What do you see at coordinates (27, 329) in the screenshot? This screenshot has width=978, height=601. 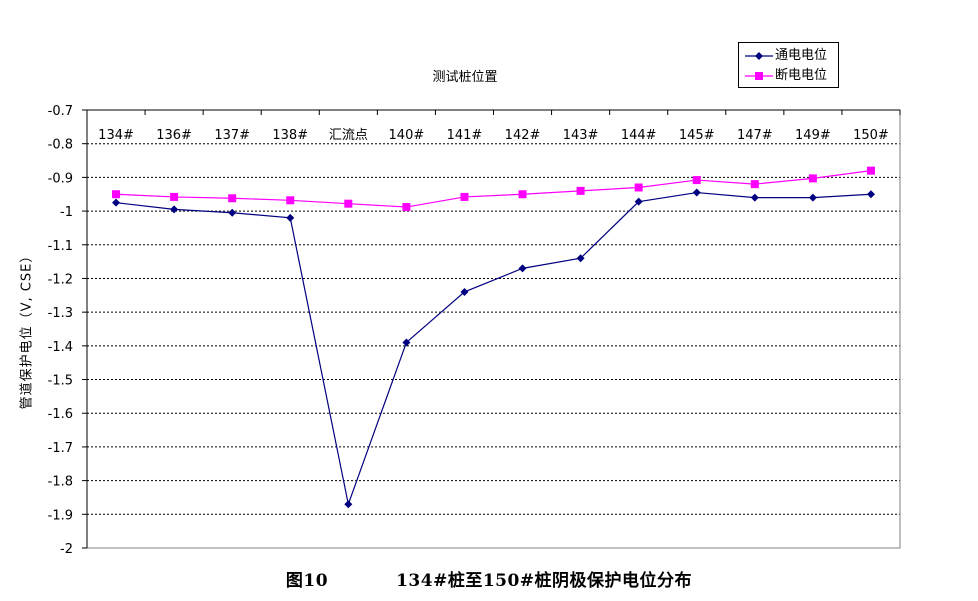 I see `y-axis-title: 管道保护电位（V, CSE）` at bounding box center [27, 329].